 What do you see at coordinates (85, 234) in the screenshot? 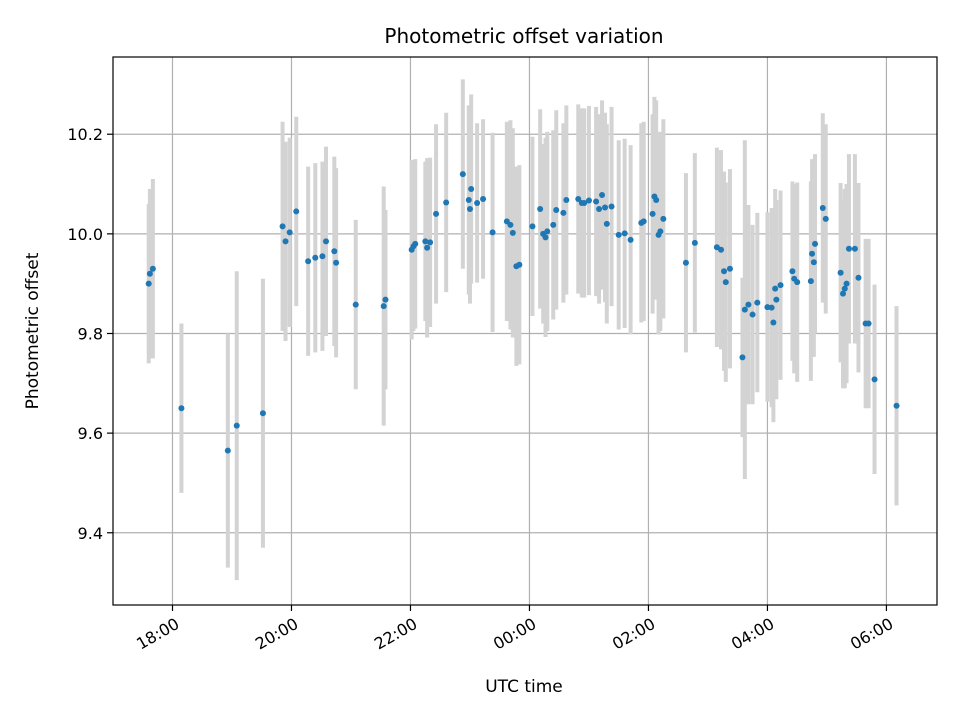
I see `y-tick-label: 10.0` at bounding box center [85, 234].